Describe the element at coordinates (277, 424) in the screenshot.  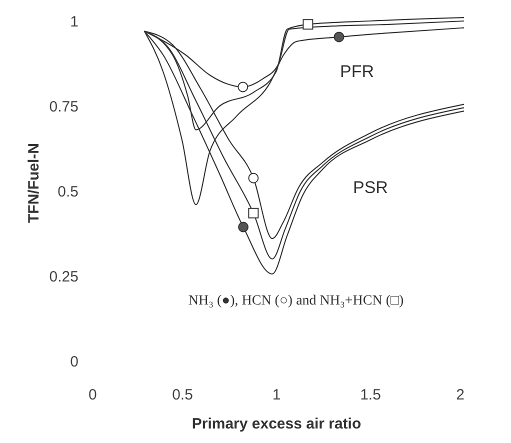
I see `x-axis-title: Primary excess air ratio` at that location.